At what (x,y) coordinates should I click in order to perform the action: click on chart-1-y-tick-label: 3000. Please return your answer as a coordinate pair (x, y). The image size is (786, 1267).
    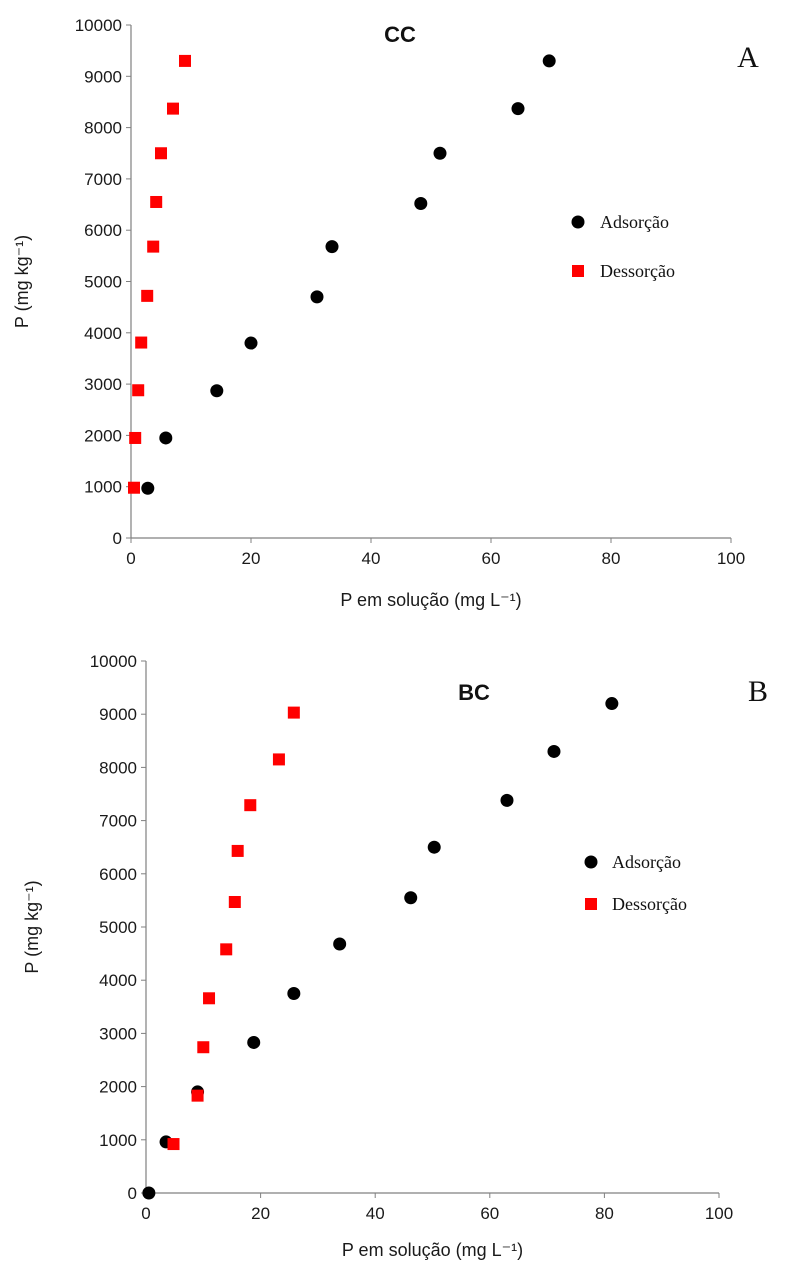
    Looking at the image, I should click on (103, 384).